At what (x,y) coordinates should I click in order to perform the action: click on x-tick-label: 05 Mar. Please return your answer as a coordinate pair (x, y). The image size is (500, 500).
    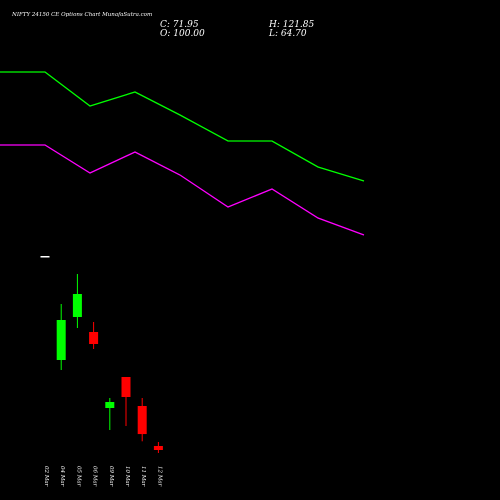
    Looking at the image, I should click on (78, 476).